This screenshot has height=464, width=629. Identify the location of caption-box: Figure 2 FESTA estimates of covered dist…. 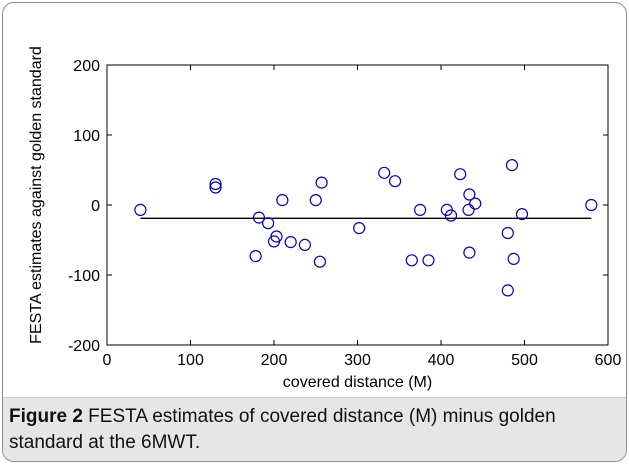
(314, 429).